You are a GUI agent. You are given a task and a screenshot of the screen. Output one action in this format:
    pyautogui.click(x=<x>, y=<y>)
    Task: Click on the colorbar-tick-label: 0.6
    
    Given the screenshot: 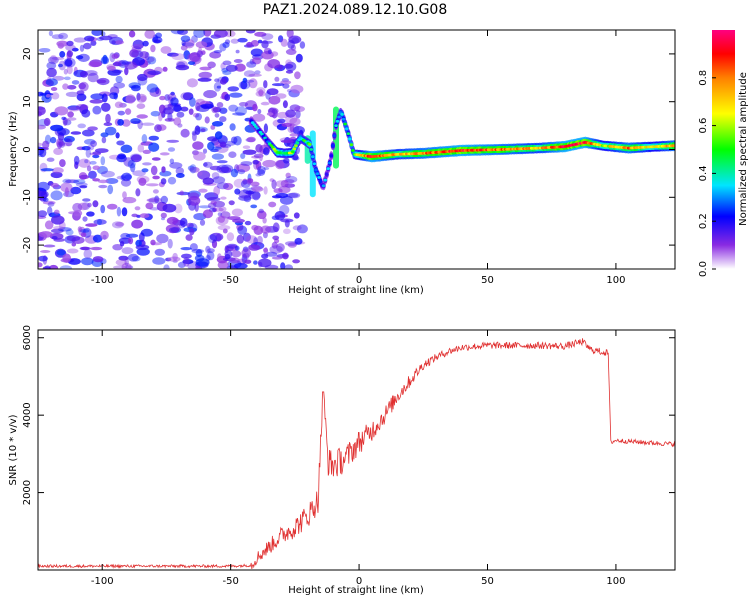 What is the action you would take?
    pyautogui.click(x=703, y=126)
    